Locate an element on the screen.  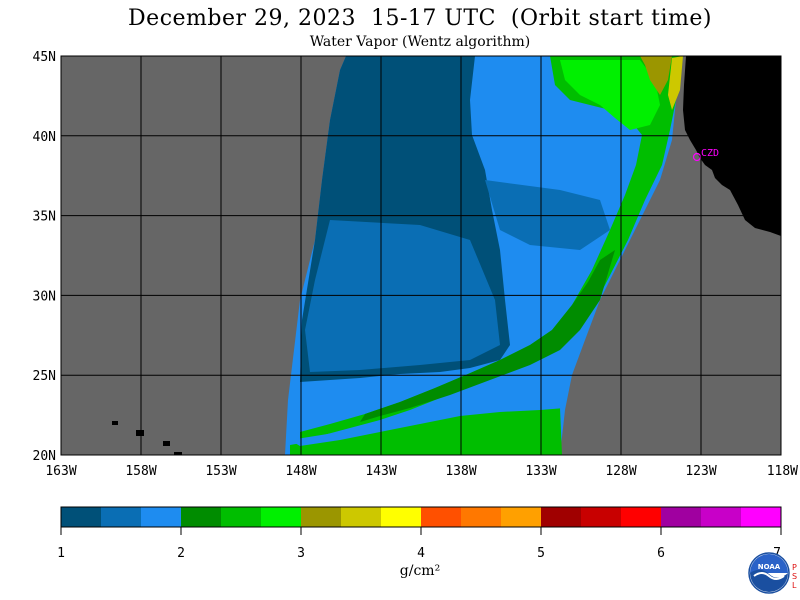
color-scale-bar is located at coordinates (421, 517).